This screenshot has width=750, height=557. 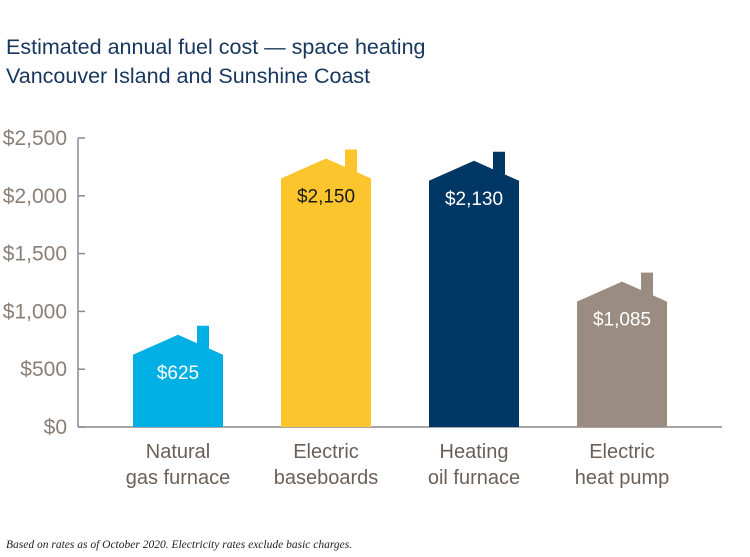 What do you see at coordinates (474, 452) in the screenshot?
I see `category-label-3-line-1: Heating` at bounding box center [474, 452].